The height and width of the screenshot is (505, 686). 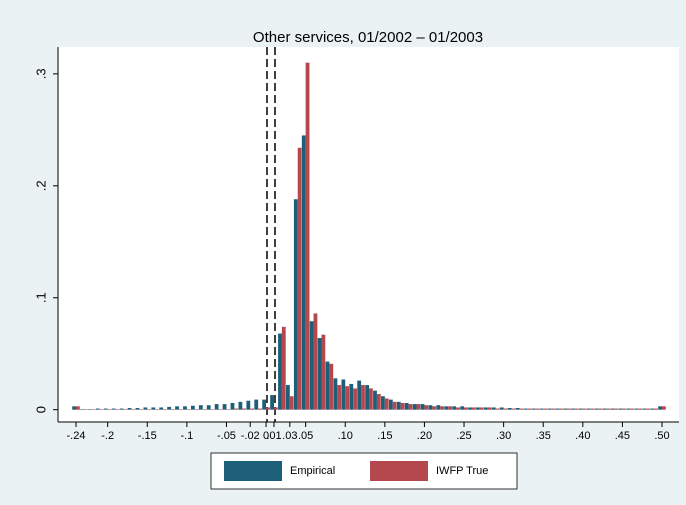 What do you see at coordinates (76, 436) in the screenshot?
I see `x-tick-label: -.24` at bounding box center [76, 436].